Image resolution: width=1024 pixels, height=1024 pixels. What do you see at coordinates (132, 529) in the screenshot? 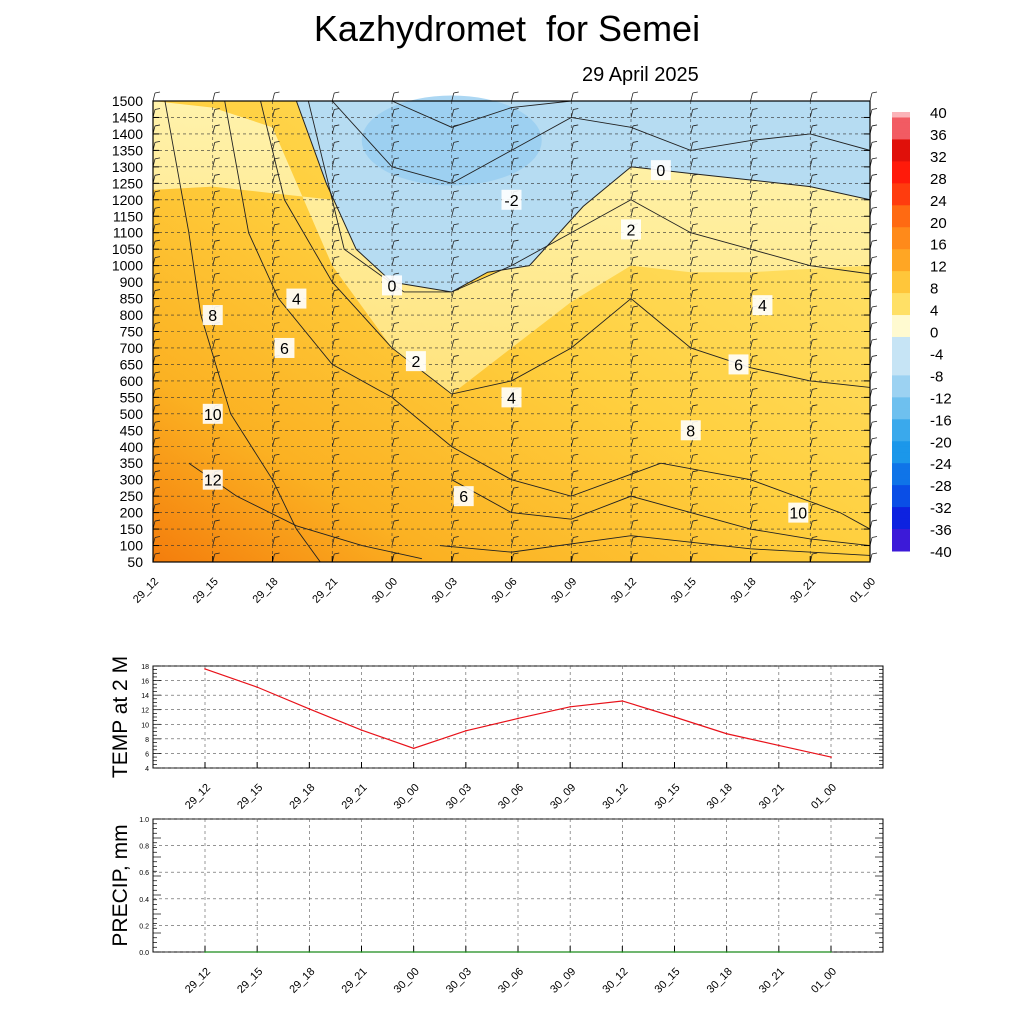
I see `y-tick-label: 150` at bounding box center [132, 529].